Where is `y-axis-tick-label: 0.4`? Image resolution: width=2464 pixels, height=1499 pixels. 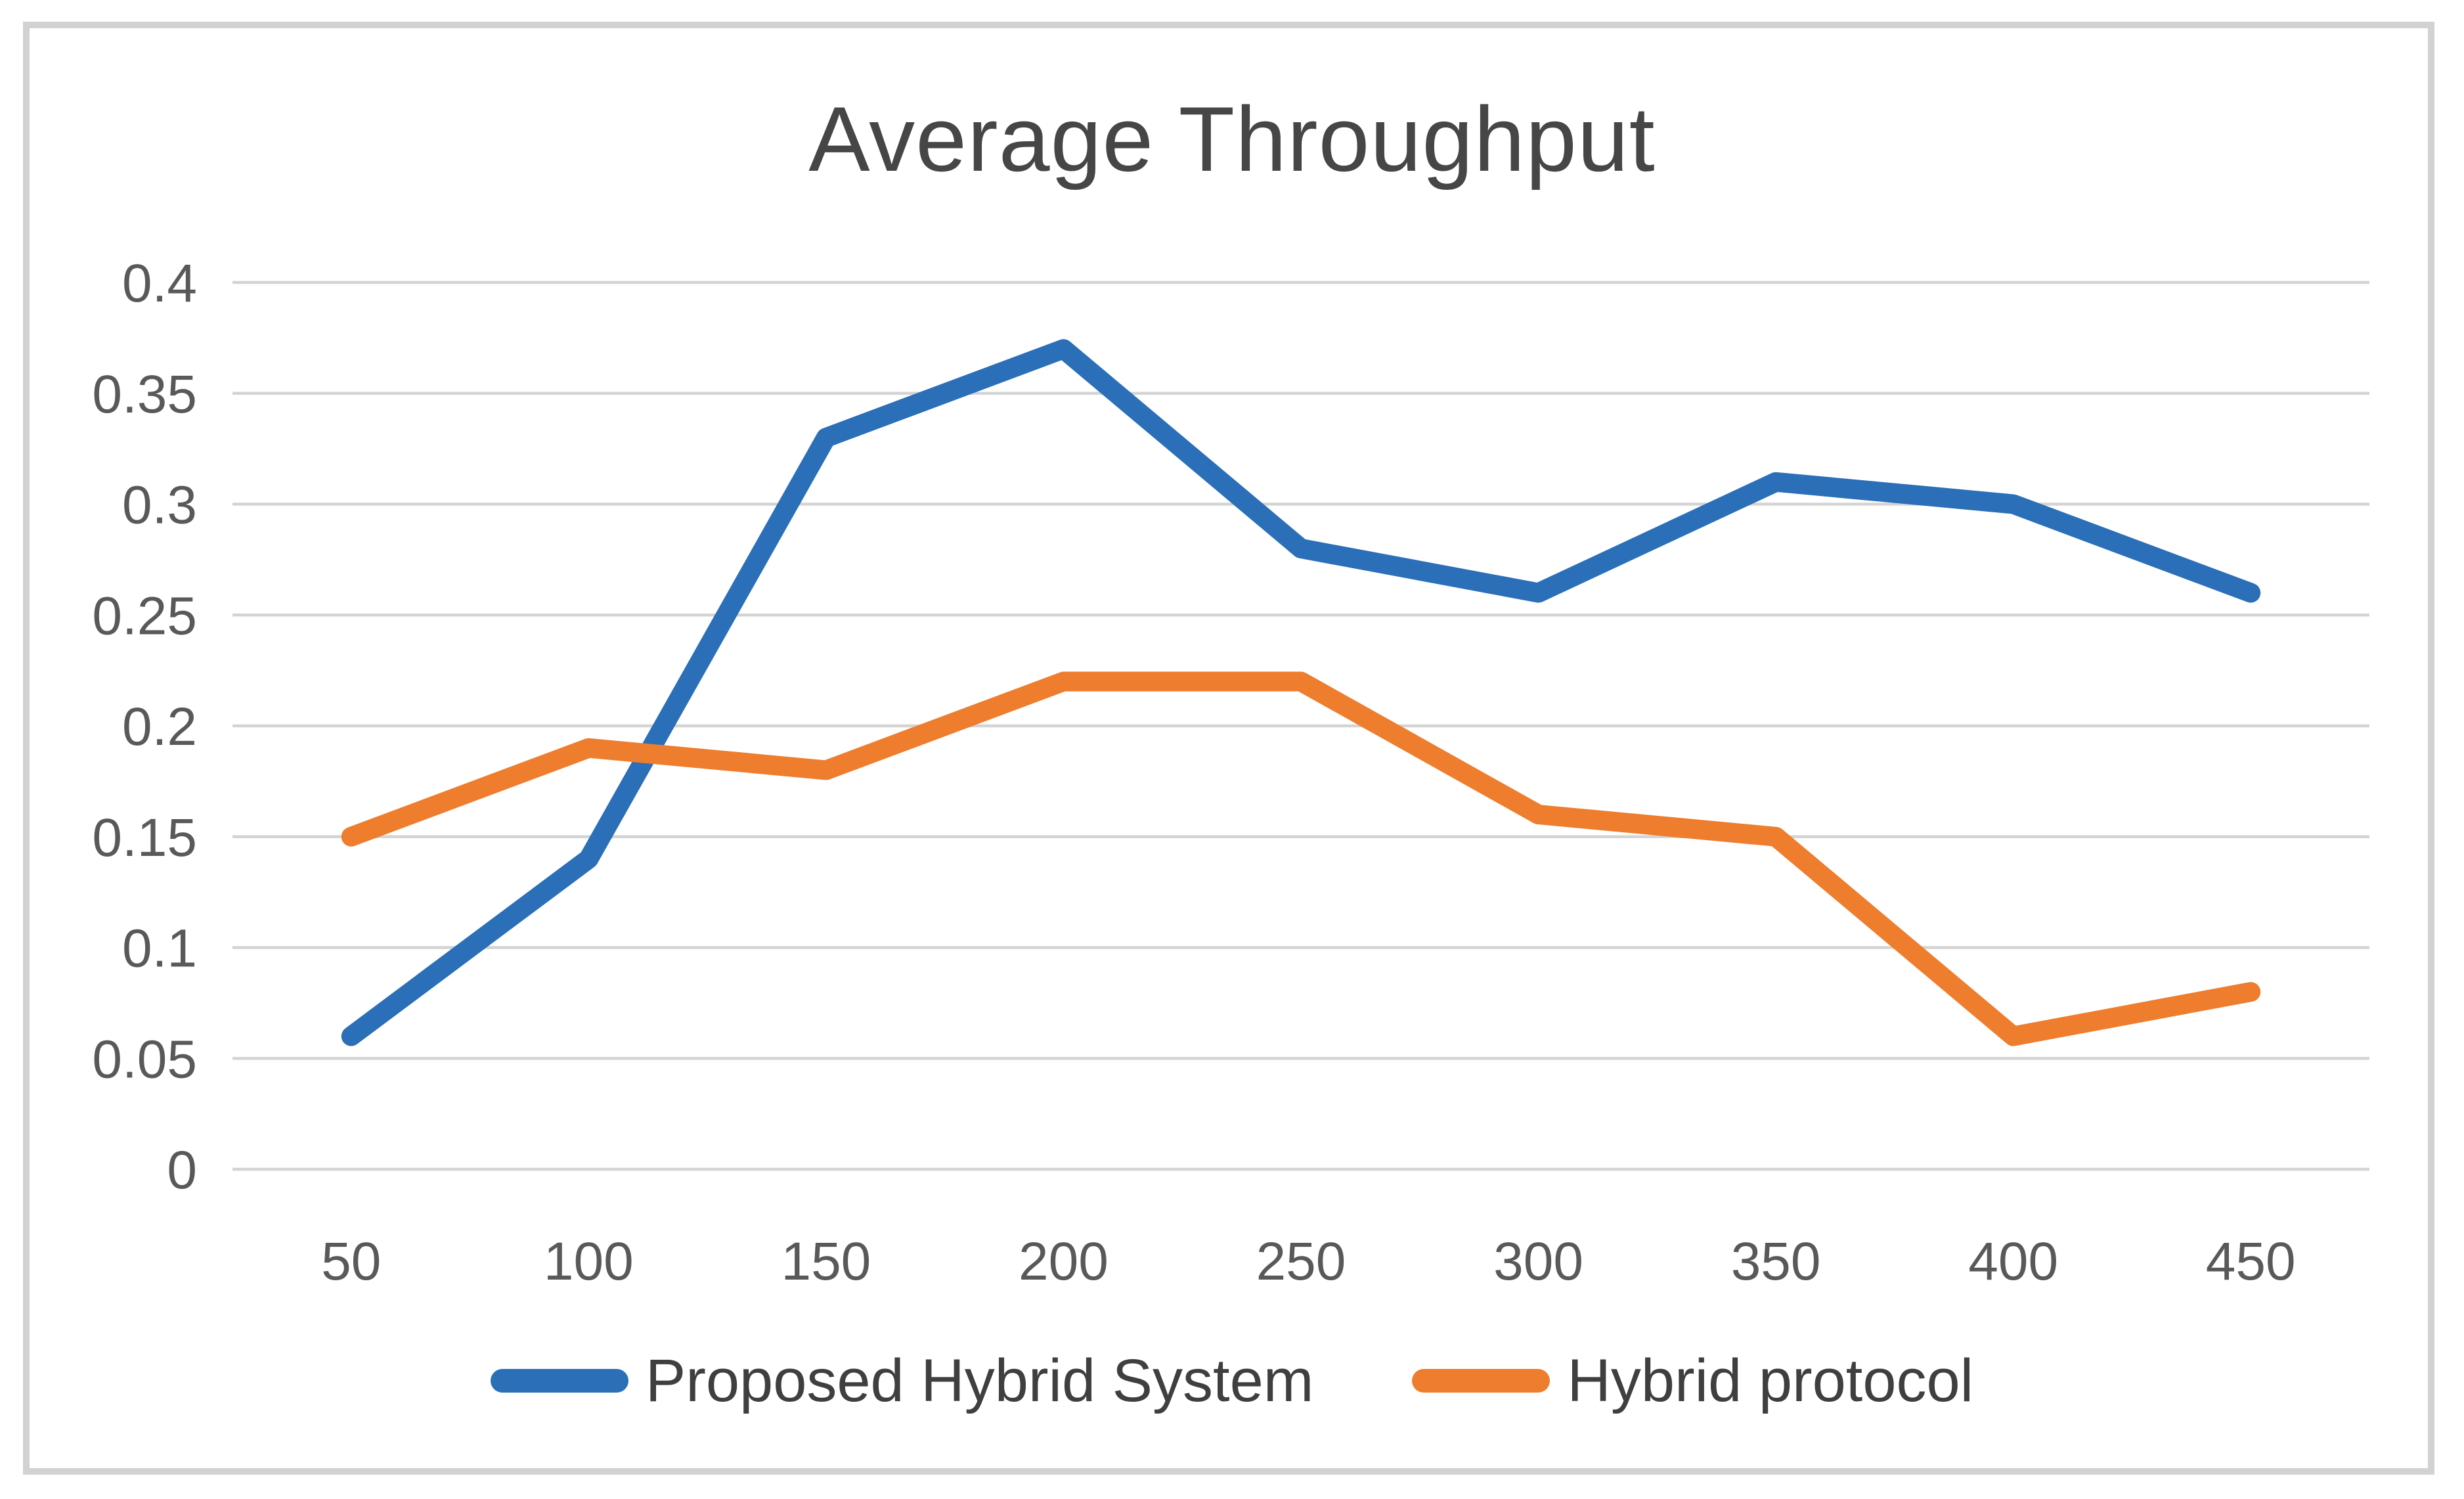
y-axis-tick-label: 0.4 is located at coordinates (159, 283).